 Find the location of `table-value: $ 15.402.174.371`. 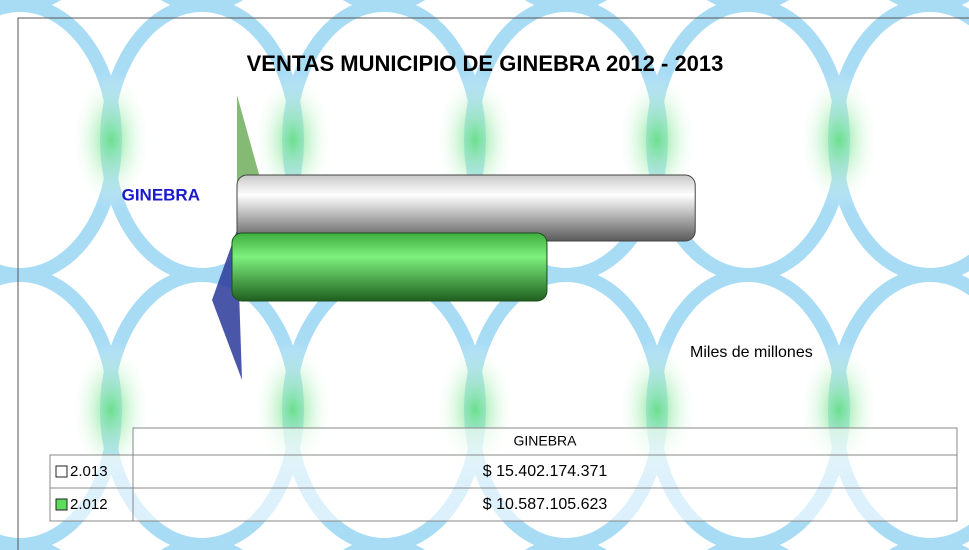

table-value: $ 15.402.174.371 is located at coordinates (545, 471).